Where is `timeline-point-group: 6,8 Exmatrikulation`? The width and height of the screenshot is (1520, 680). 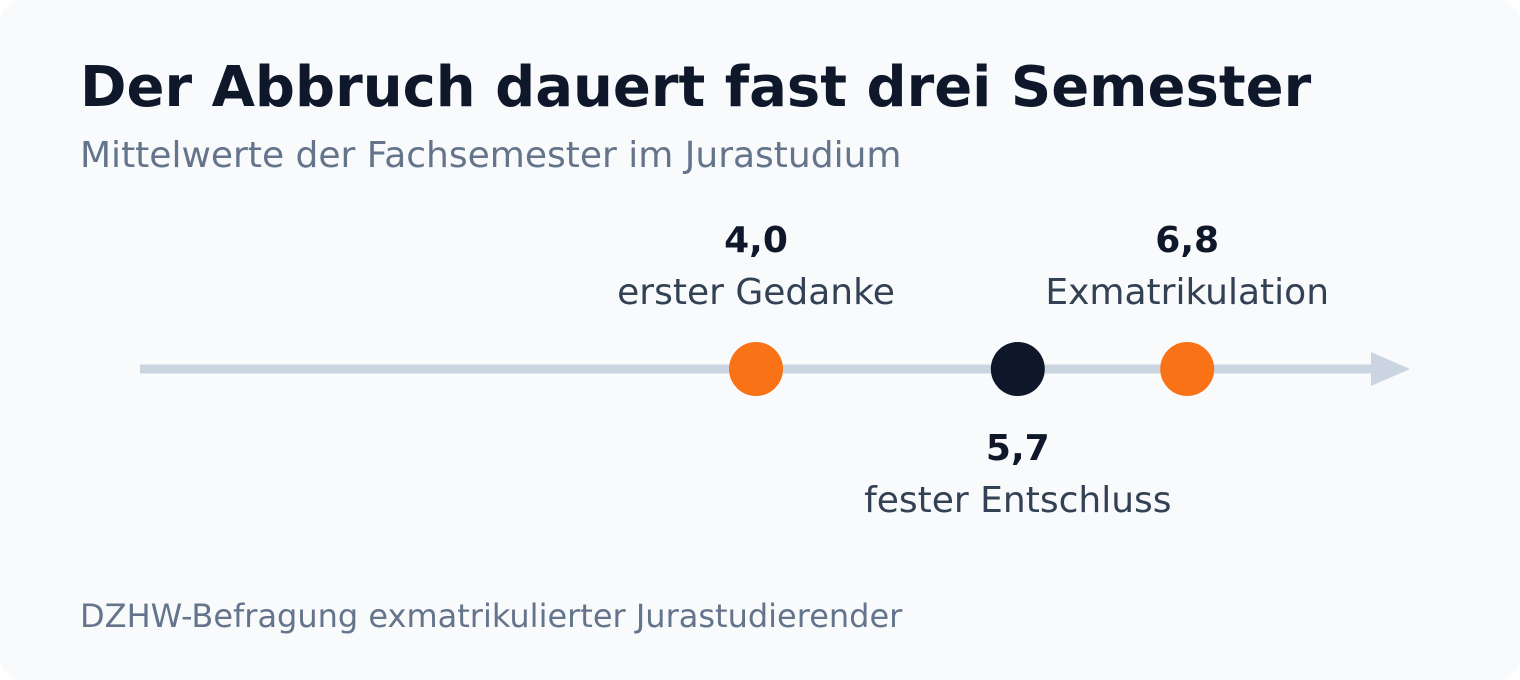 timeline-point-group: 6,8 Exmatrikulation is located at coordinates (1187, 308).